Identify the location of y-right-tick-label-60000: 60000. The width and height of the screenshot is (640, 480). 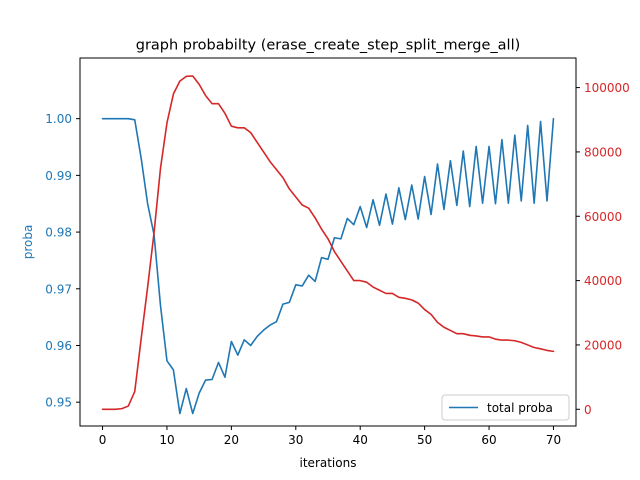
(603, 217).